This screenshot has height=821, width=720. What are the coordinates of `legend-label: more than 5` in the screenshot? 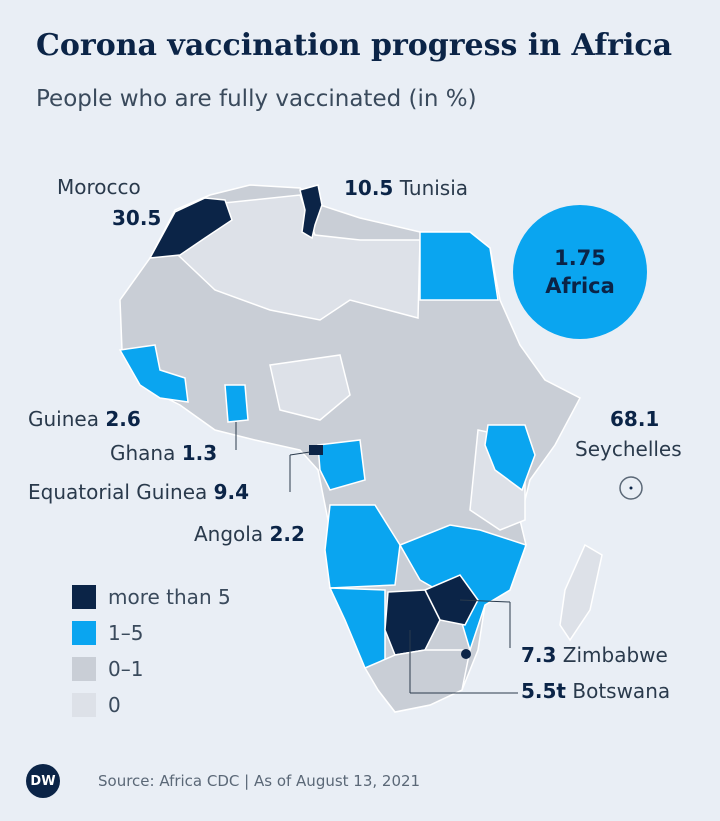 It's located at (169, 597).